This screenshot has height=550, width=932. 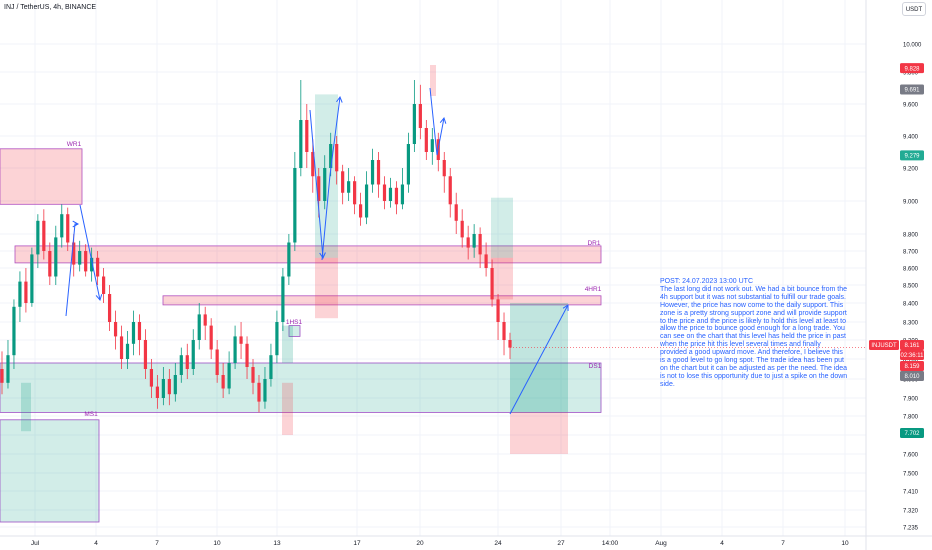 I want to click on zone-label: WR1, so click(x=74, y=144).